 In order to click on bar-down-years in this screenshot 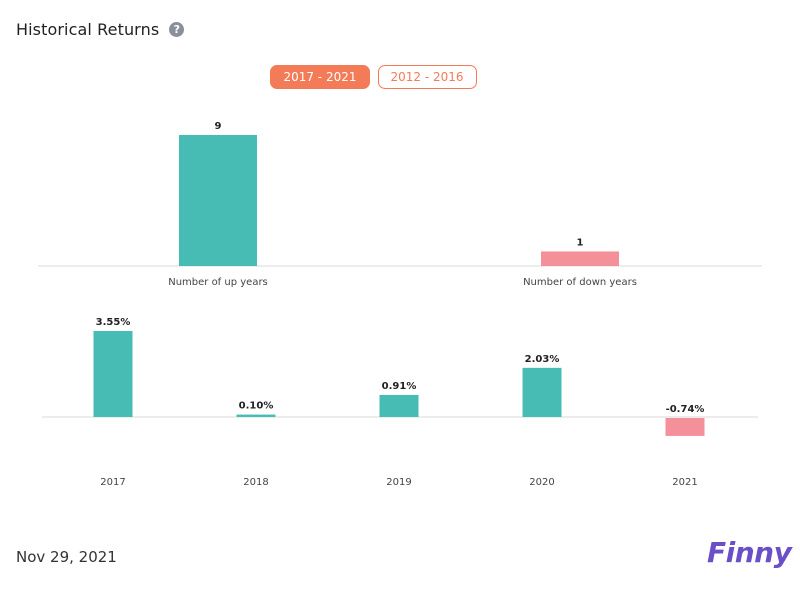, I will do `click(580, 258)`.